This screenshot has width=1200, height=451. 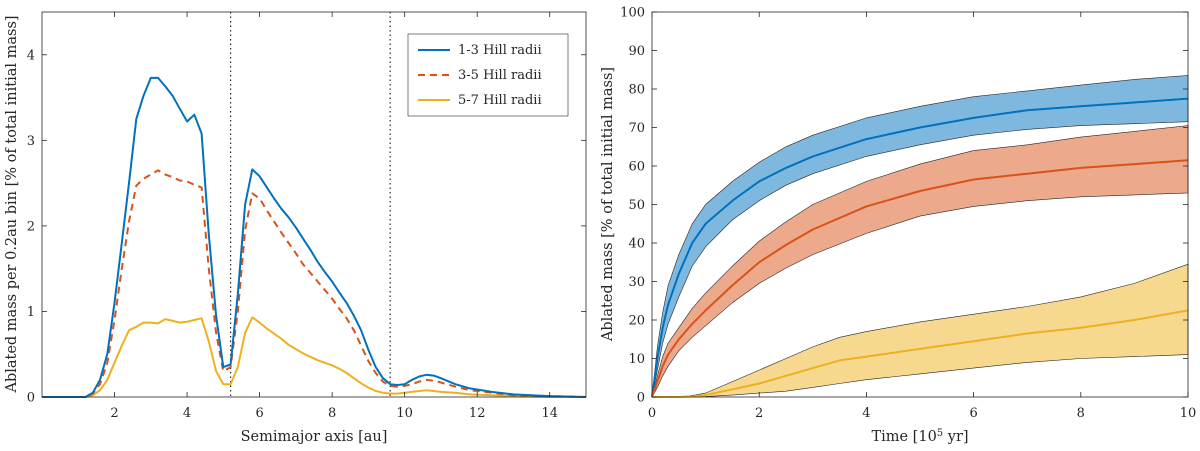 I want to click on legend-label-5-7: 5-7 Hill radii, so click(x=500, y=100).